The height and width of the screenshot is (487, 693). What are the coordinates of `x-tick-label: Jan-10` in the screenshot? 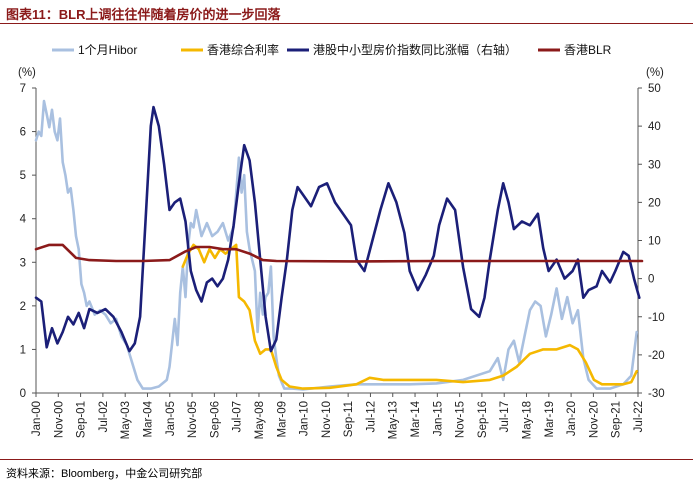 It's located at (305, 418).